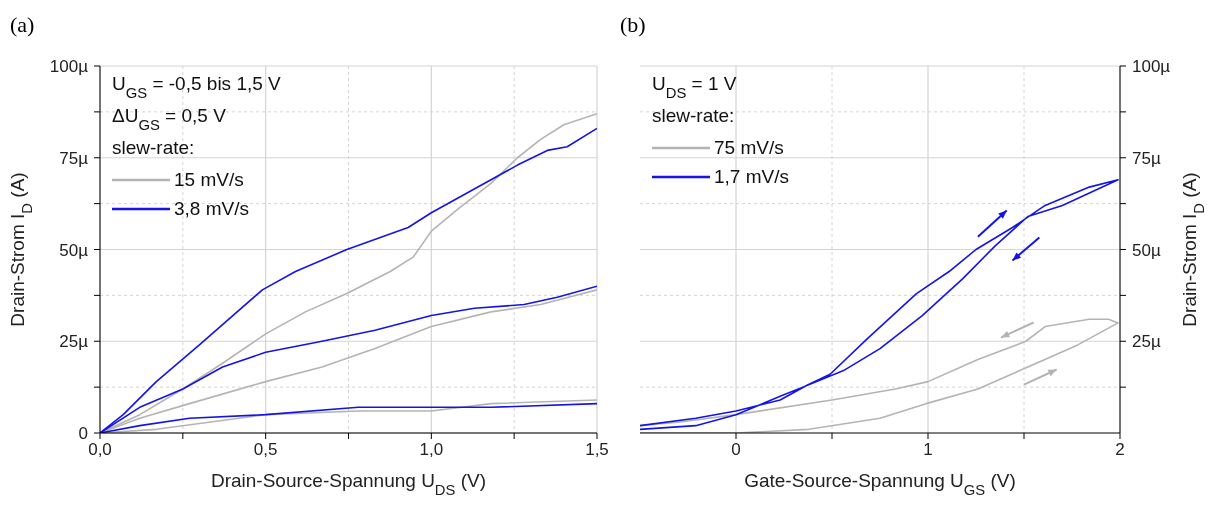 This screenshot has width=1216, height=506. I want to click on annotation: ΔU$_{GS}$ = 0,5 V, so click(169, 119).